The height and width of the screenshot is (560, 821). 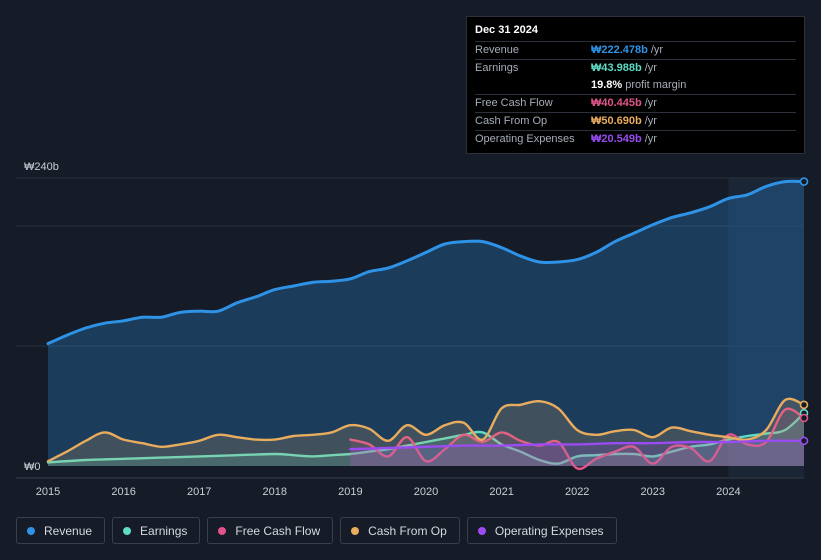 I want to click on tooltip-row: Earnings ₩43.988b/yr, so click(x=635, y=68).